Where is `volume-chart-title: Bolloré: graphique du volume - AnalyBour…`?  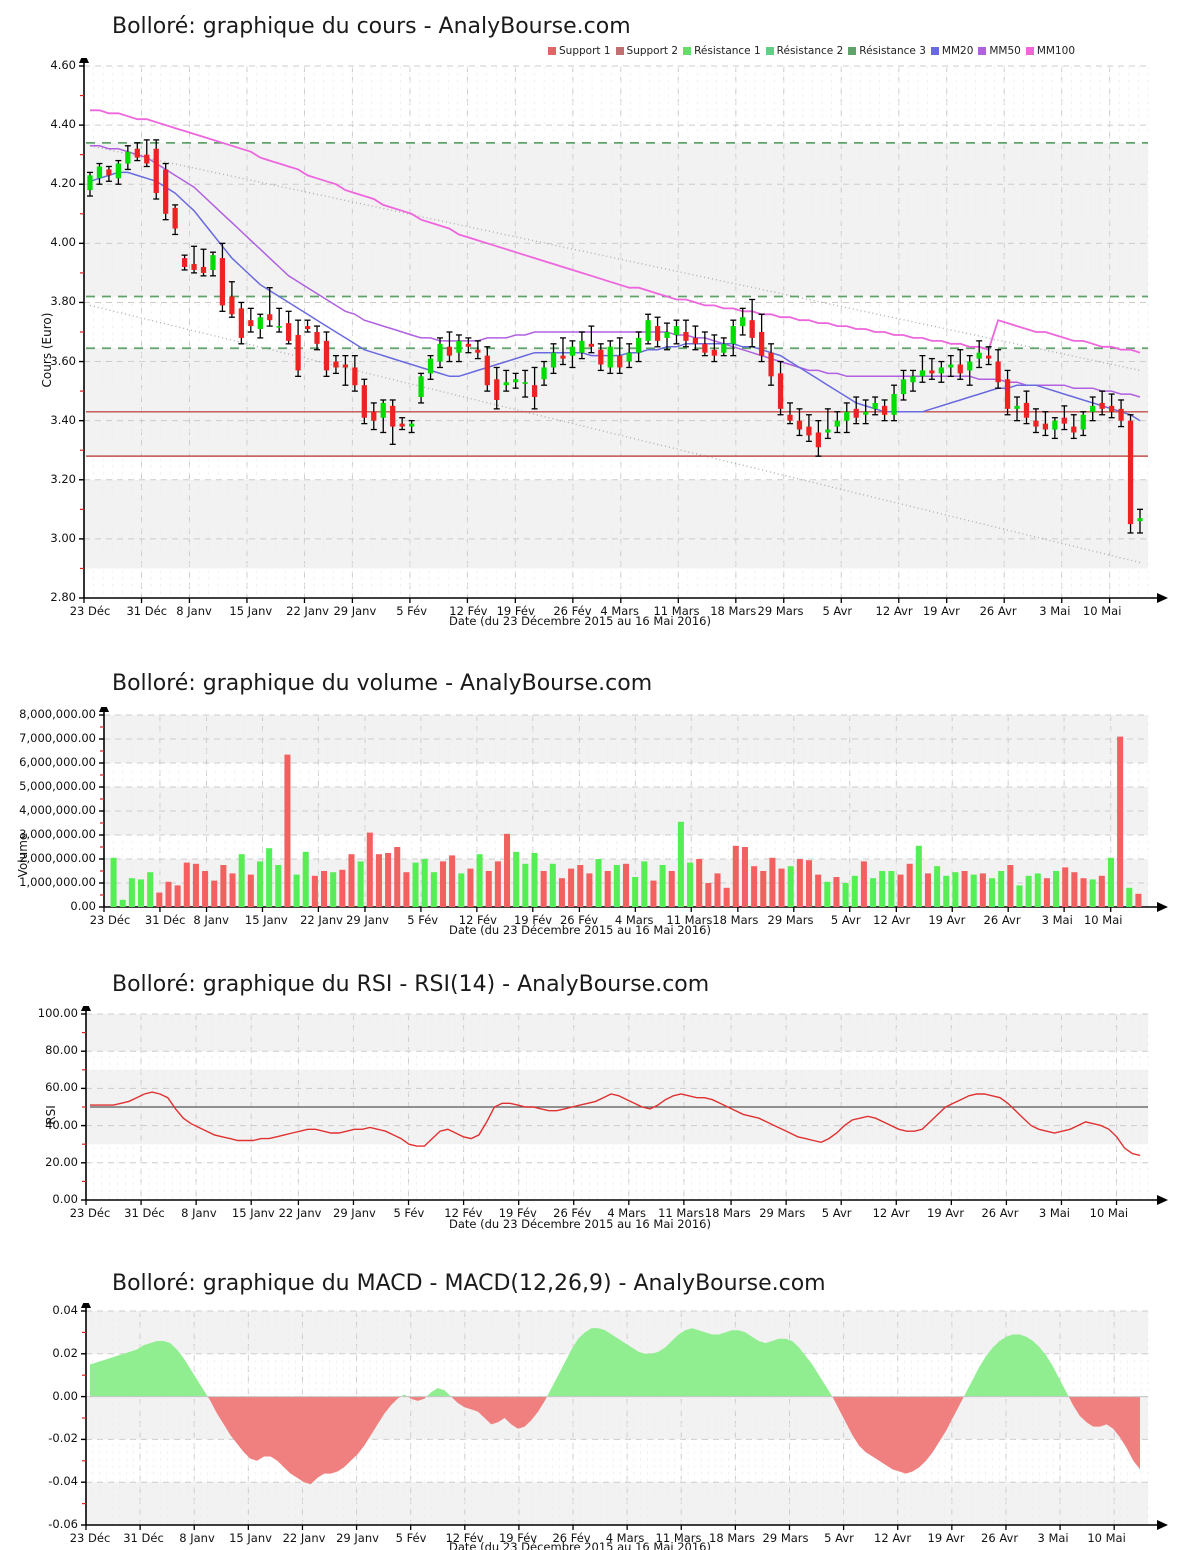
volume-chart-title: Bolloré: graphique du volume - AnalyBour… is located at coordinates (382, 683).